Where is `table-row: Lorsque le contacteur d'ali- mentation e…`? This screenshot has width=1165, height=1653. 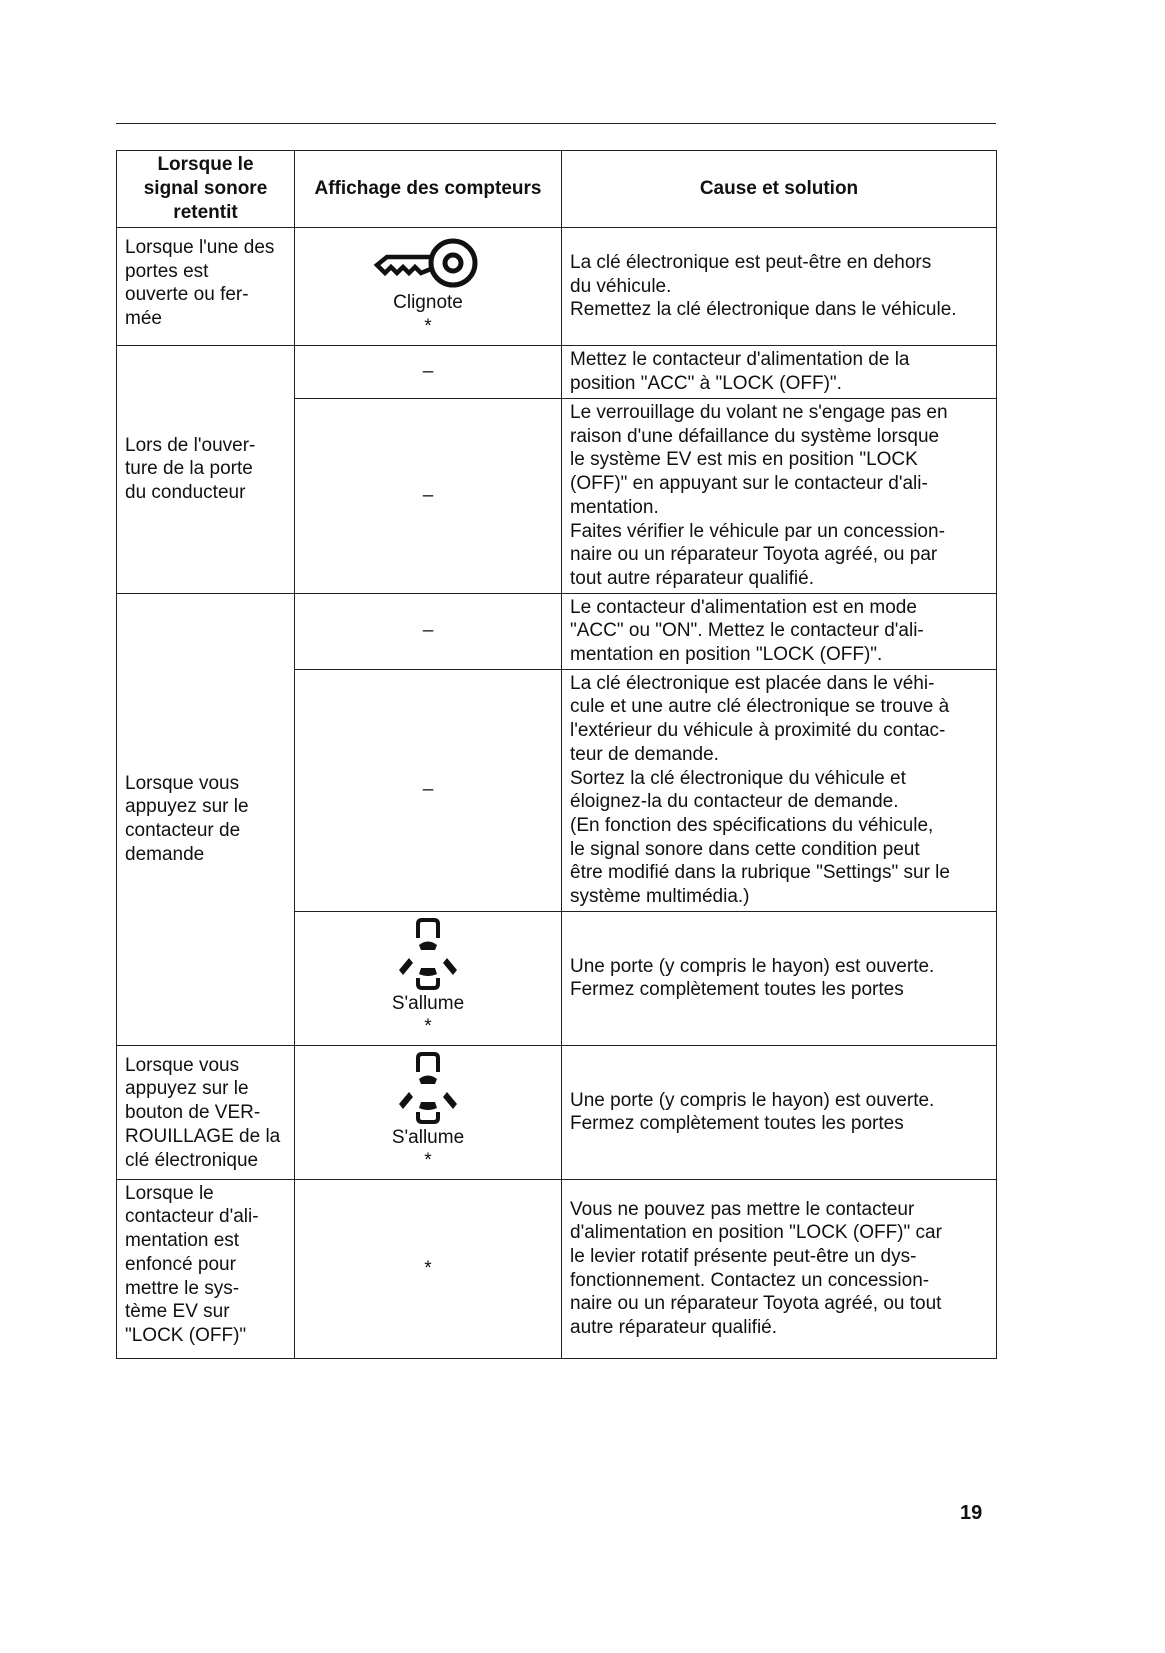 table-row: Lorsque le contacteur d'ali- mentation e… is located at coordinates (556, 1268).